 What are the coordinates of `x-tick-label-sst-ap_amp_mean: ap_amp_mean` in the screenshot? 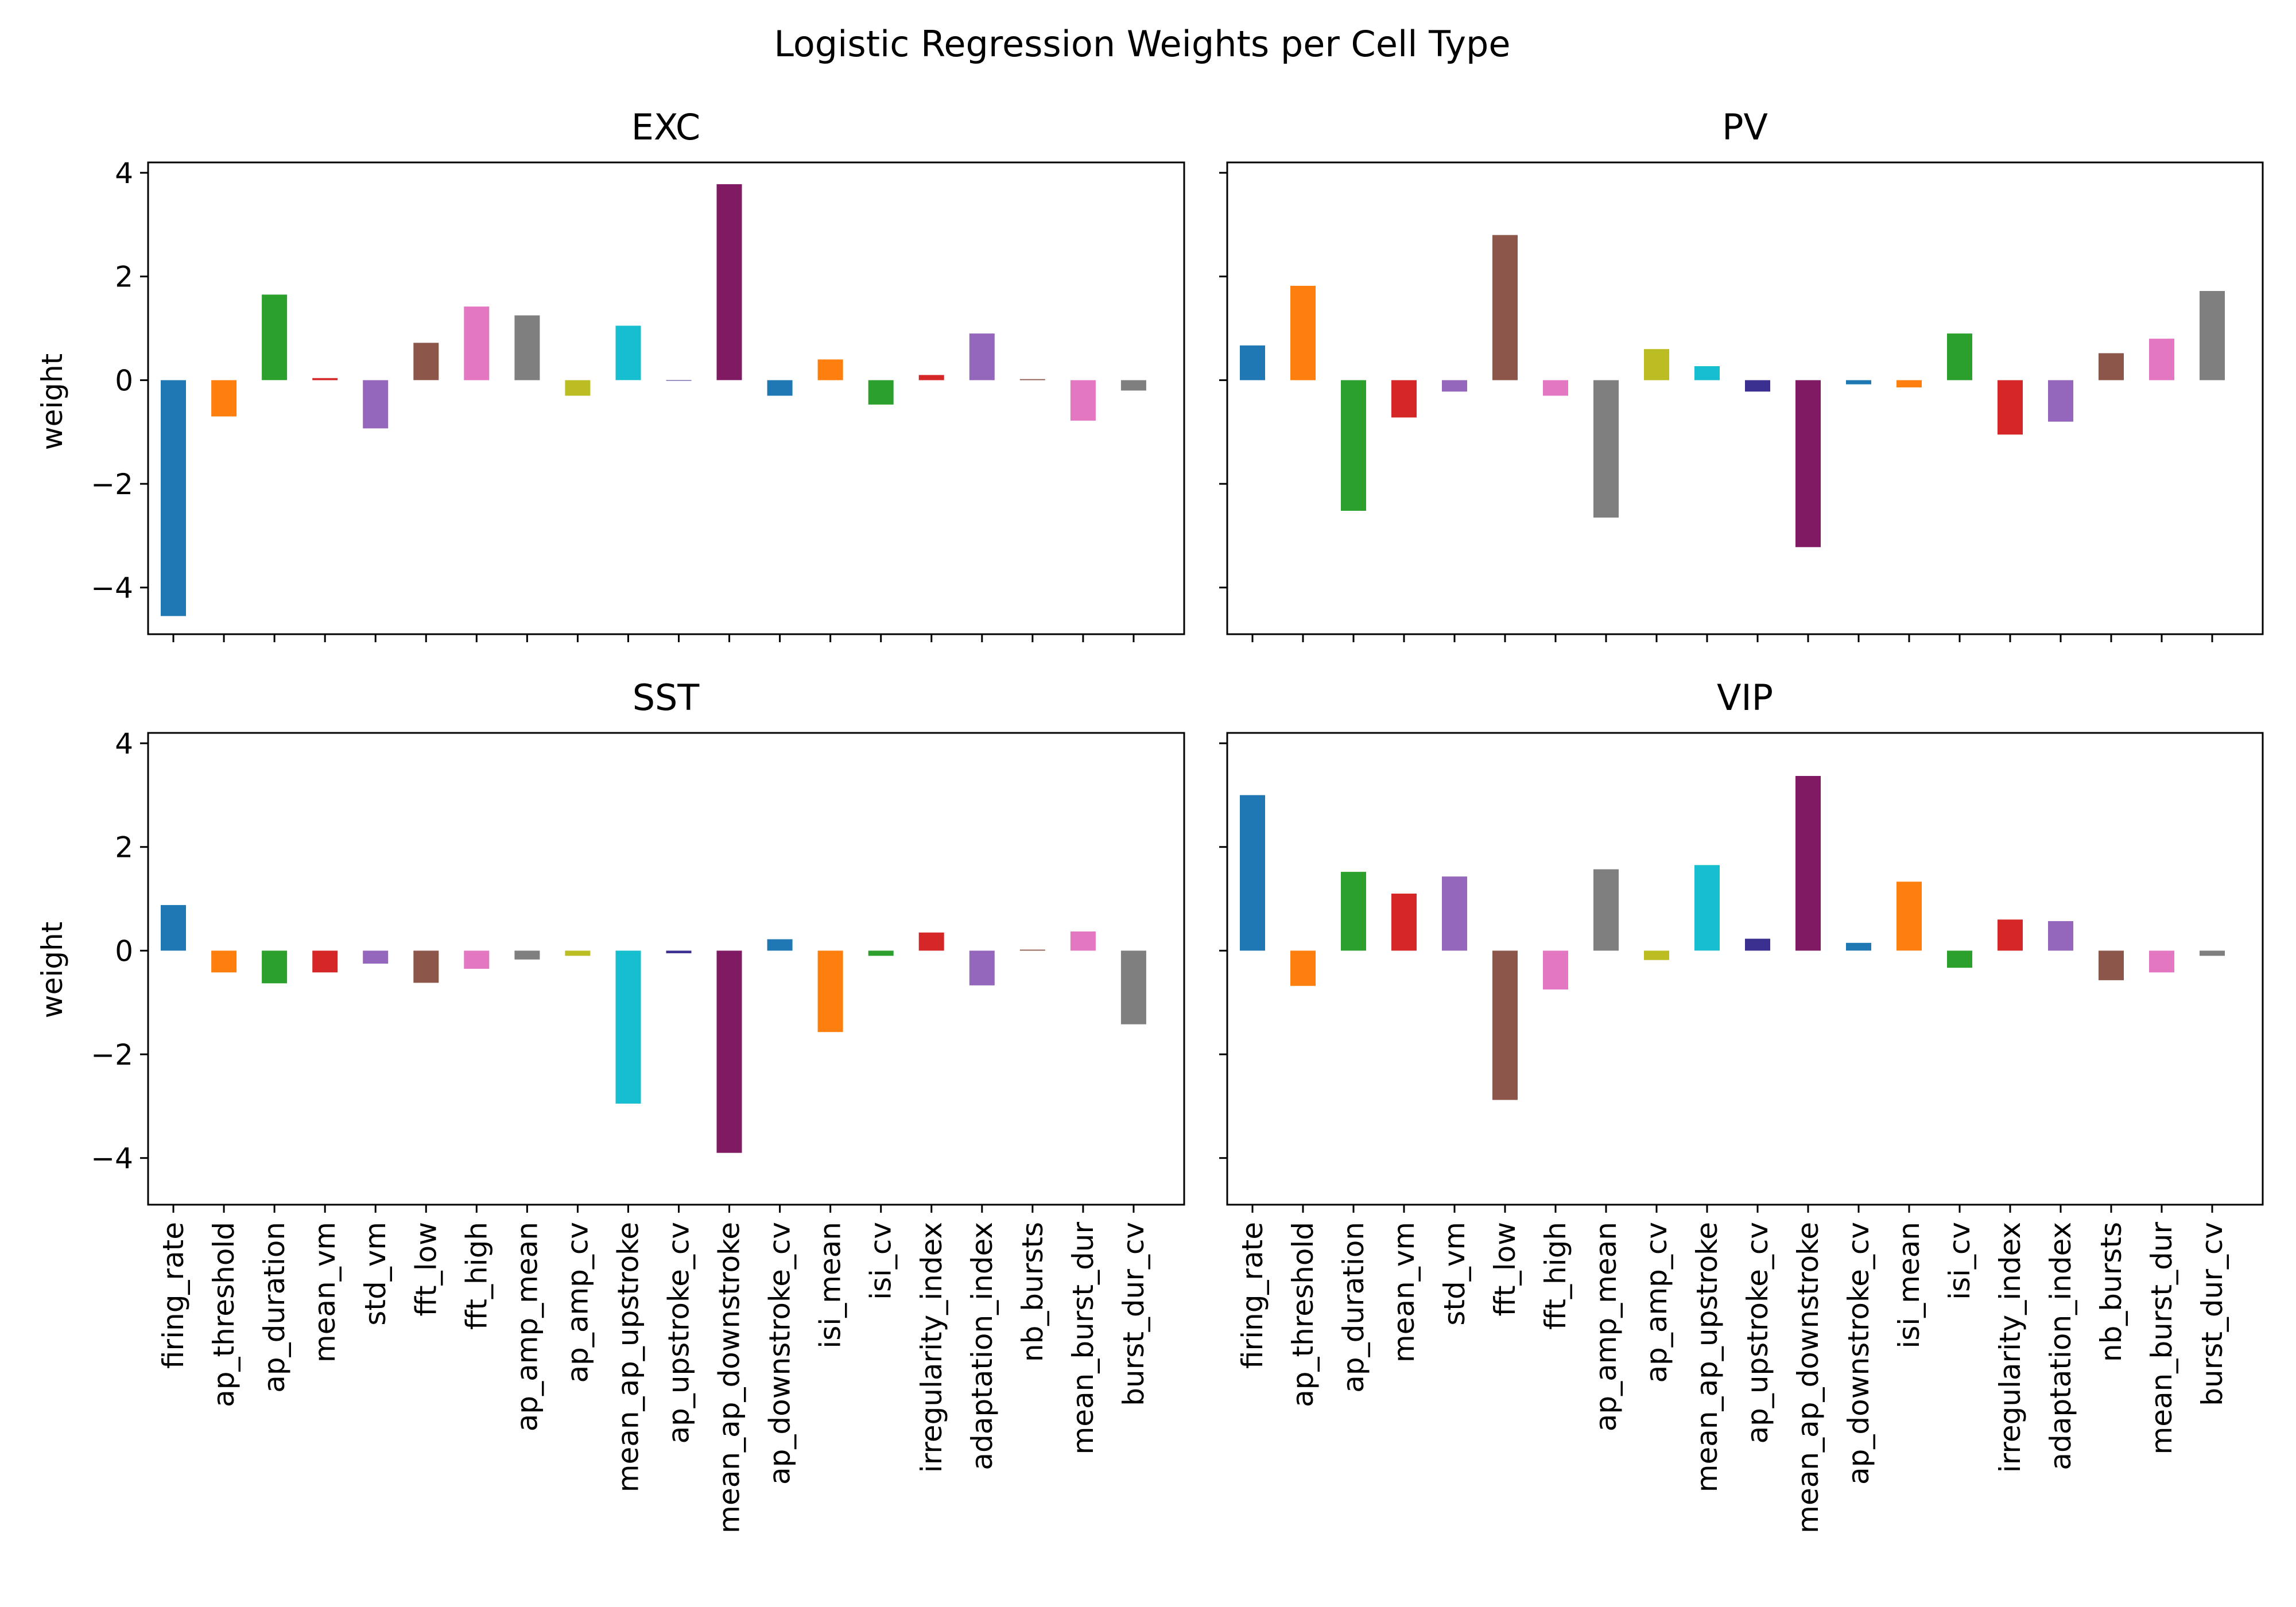 It's located at (527, 1326).